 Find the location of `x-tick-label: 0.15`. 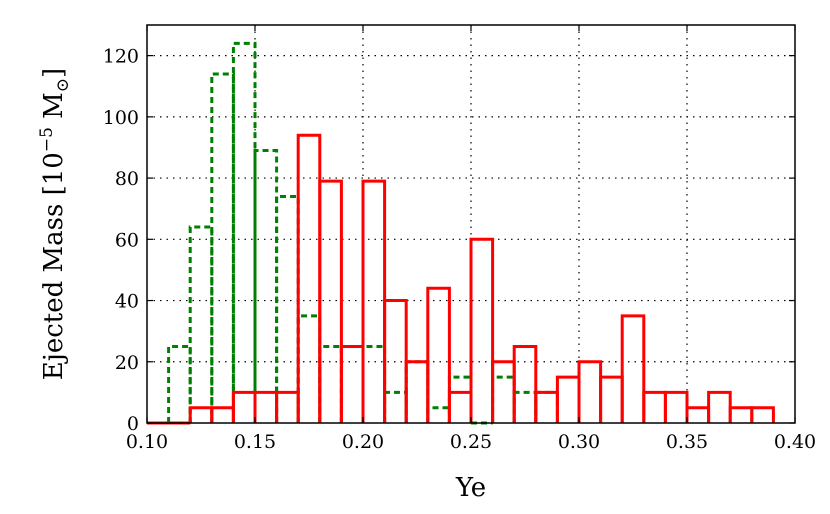

x-tick-label: 0.15 is located at coordinates (255, 442).